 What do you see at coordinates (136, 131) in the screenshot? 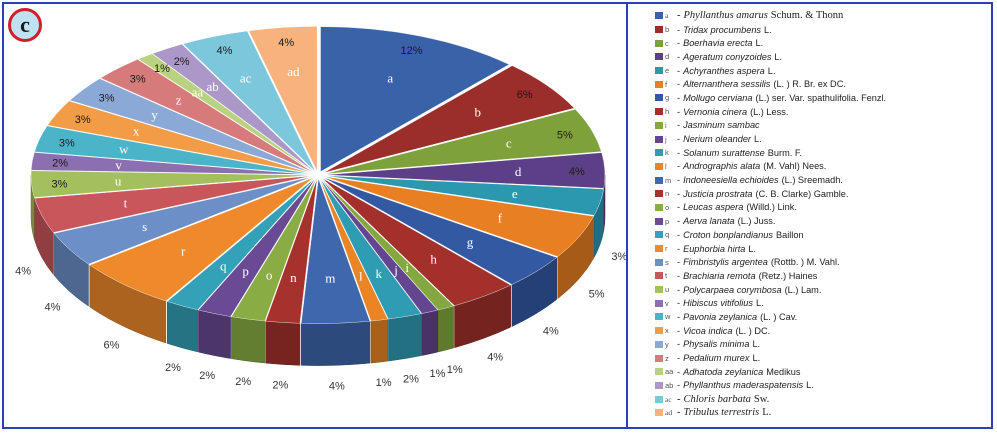
I see `slice-letter-label: x` at bounding box center [136, 131].